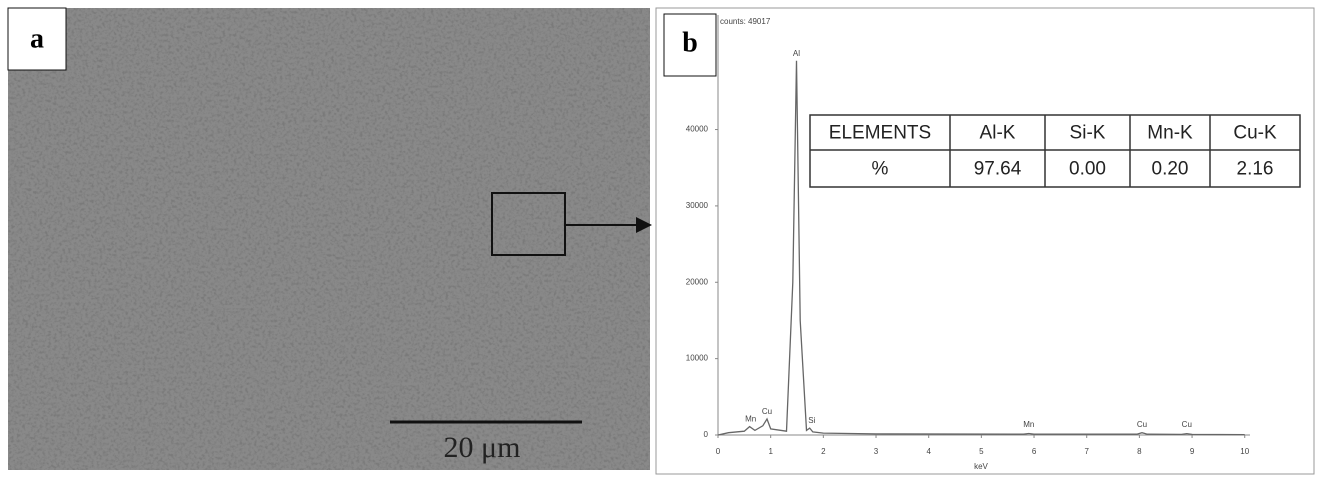 This screenshot has height=491, width=1319. Describe the element at coordinates (482, 447) in the screenshot. I see `scale-bar-label: 20 μm` at that location.